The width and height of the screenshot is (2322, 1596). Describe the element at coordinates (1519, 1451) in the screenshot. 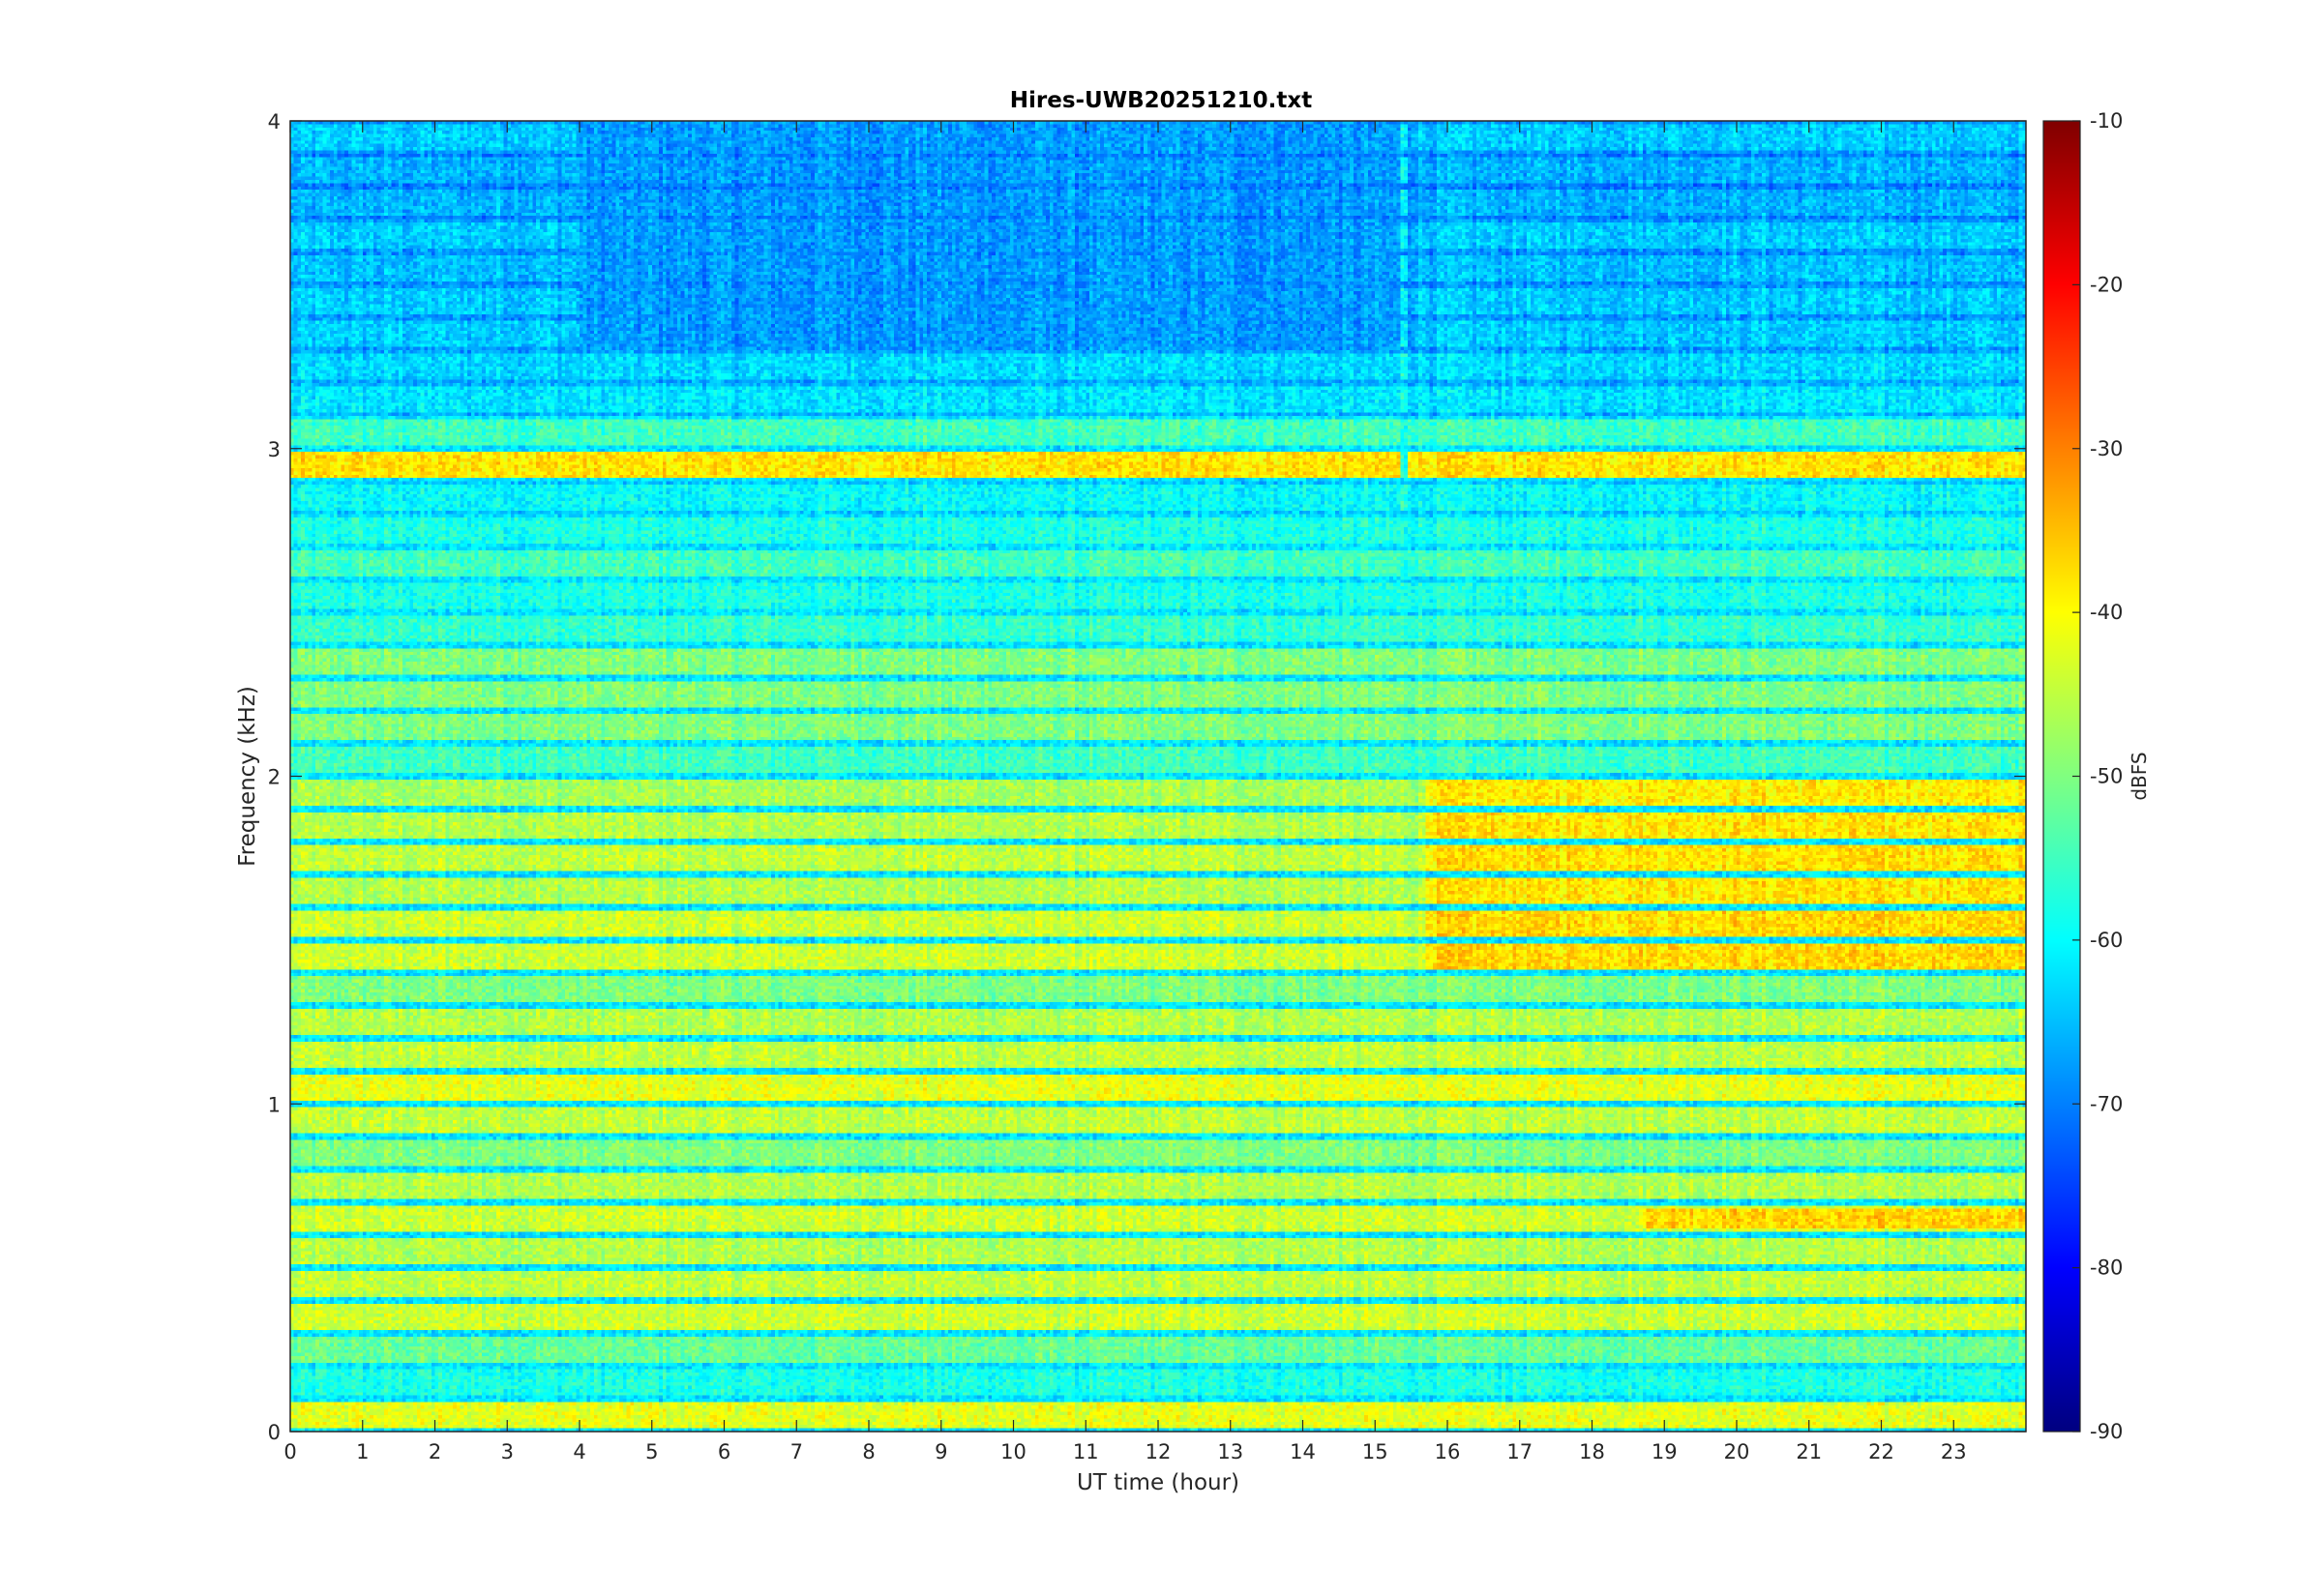

I see `x-tick-label: 17` at that location.